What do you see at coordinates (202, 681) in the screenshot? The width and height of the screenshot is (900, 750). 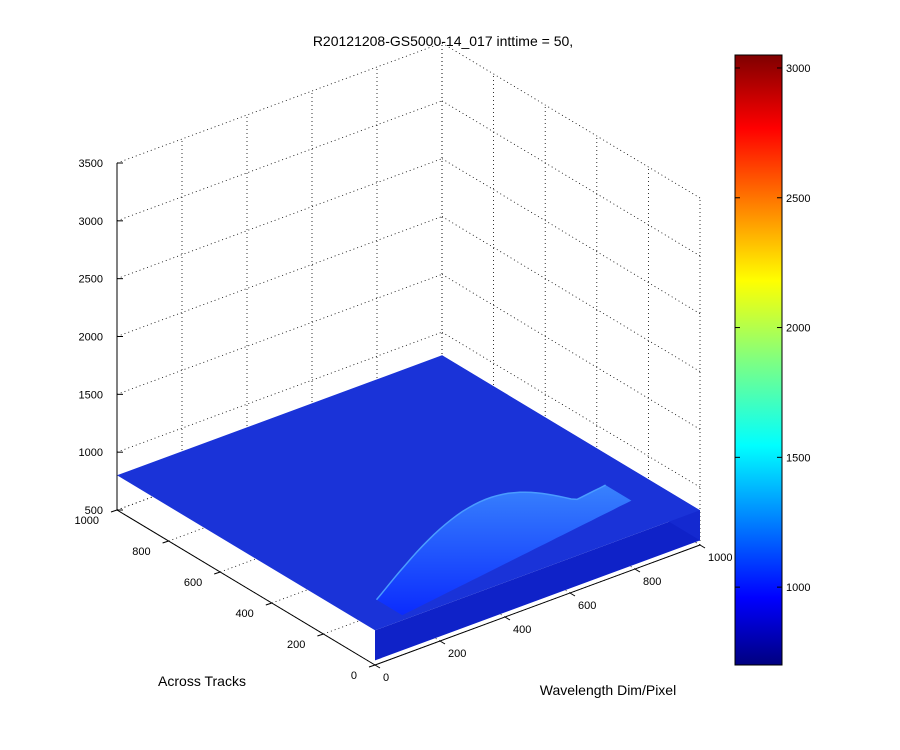 I see `y-axis-label: Across Tracks` at bounding box center [202, 681].